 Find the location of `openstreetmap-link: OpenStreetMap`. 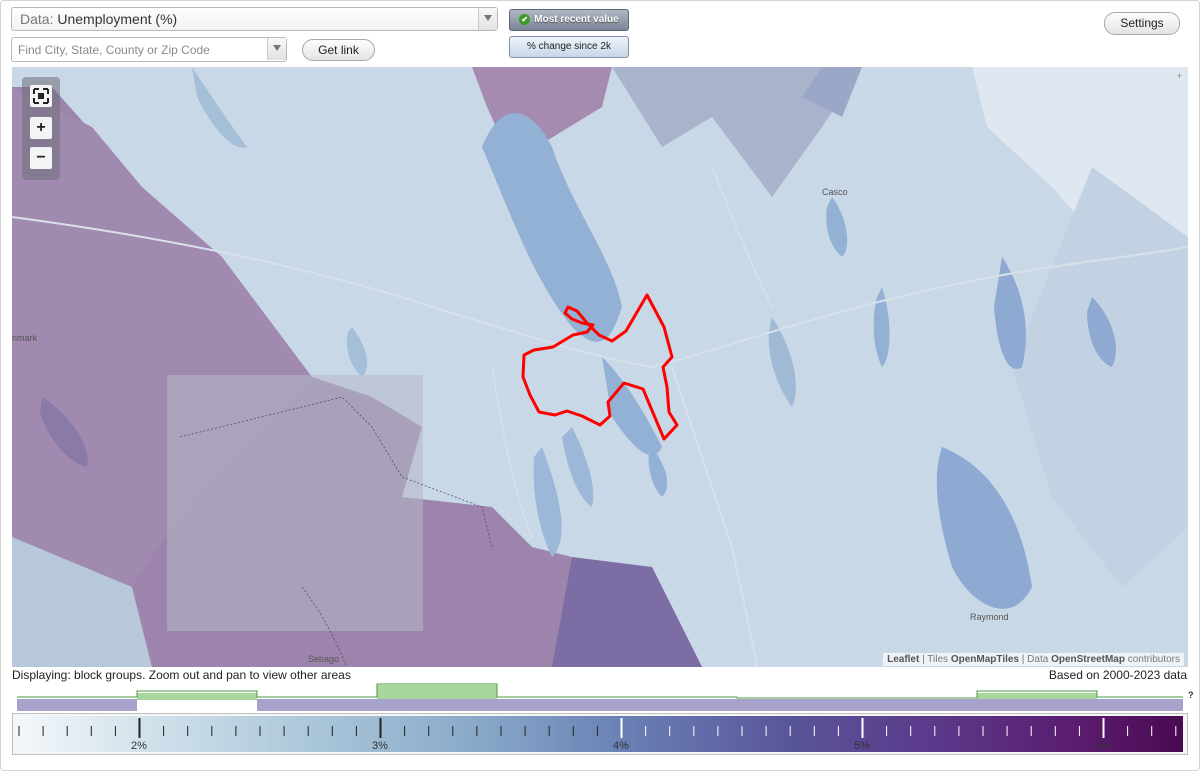

openstreetmap-link: OpenStreetMap is located at coordinates (1088, 659).